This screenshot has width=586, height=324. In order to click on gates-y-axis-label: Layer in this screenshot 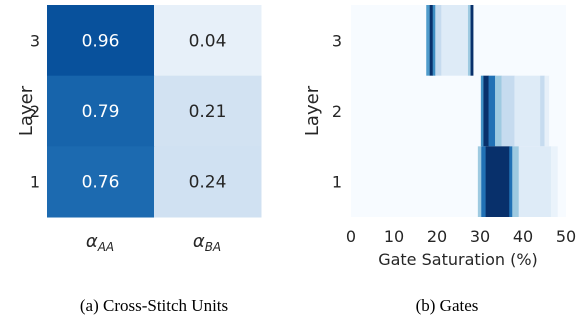, I will do `click(312, 110)`.